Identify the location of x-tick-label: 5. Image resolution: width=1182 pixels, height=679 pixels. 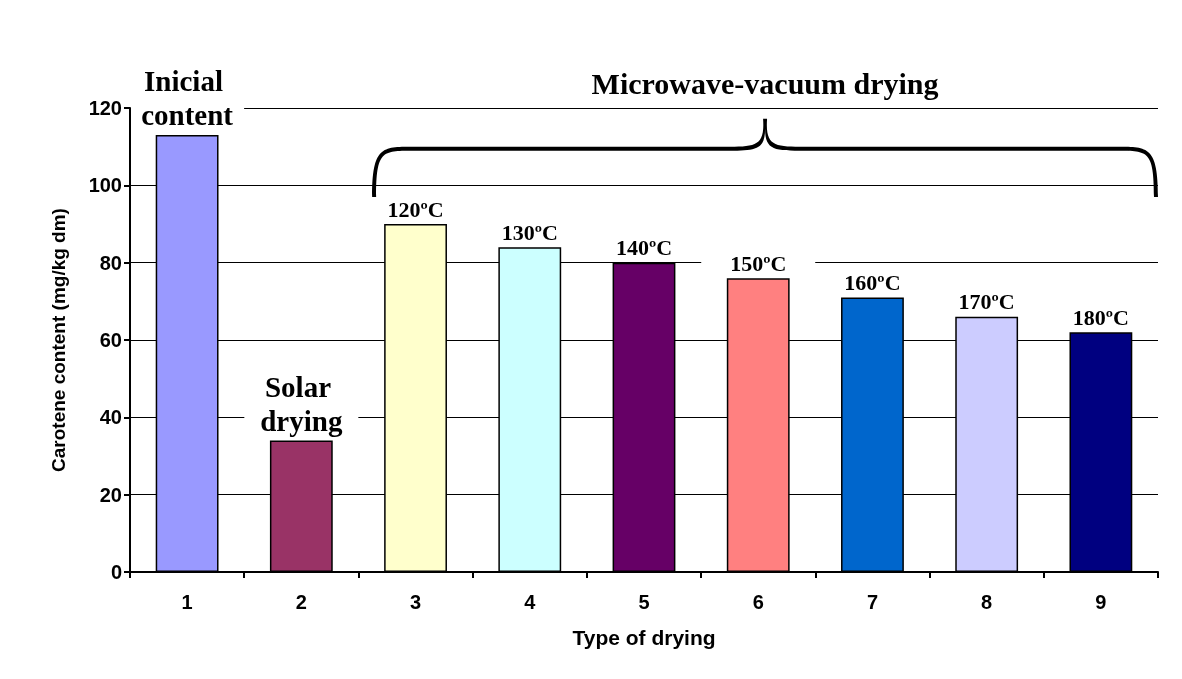
(644, 602).